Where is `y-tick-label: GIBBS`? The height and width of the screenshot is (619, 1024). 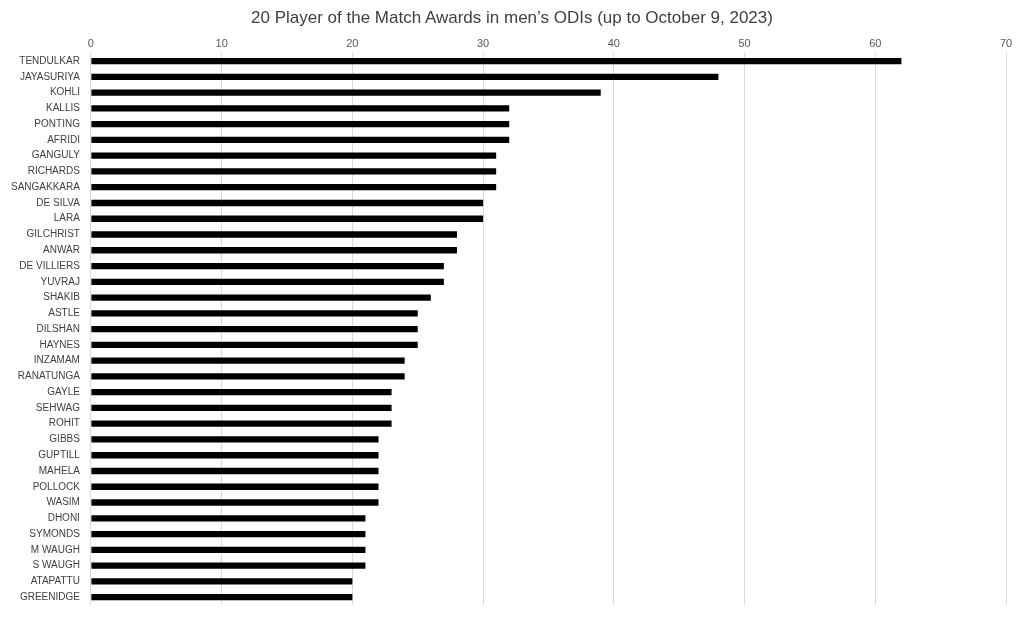 y-tick-label: GIBBS is located at coordinates (65, 439).